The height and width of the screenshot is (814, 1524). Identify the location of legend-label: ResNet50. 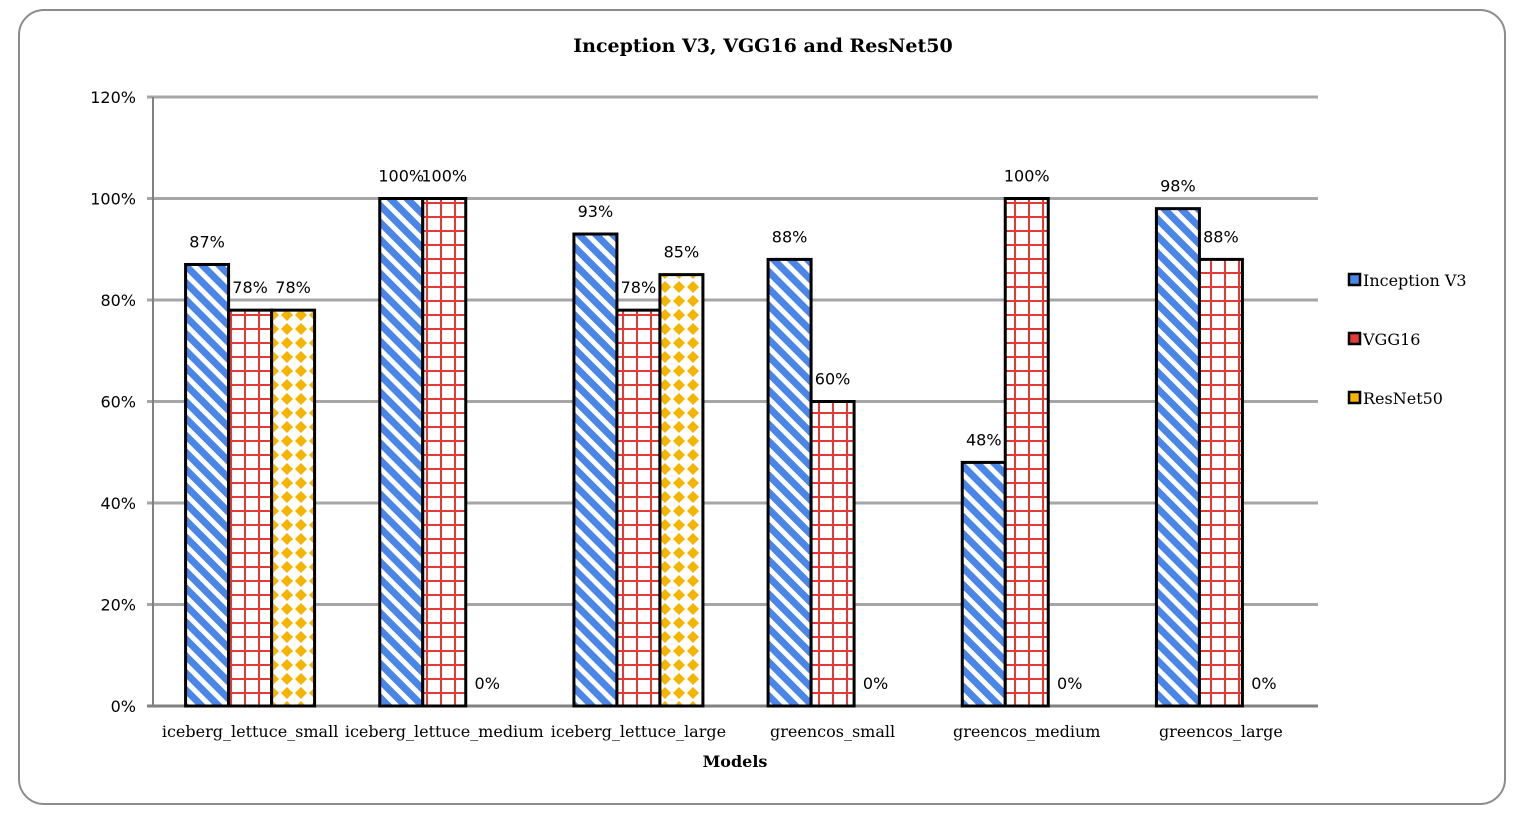
(1403, 398).